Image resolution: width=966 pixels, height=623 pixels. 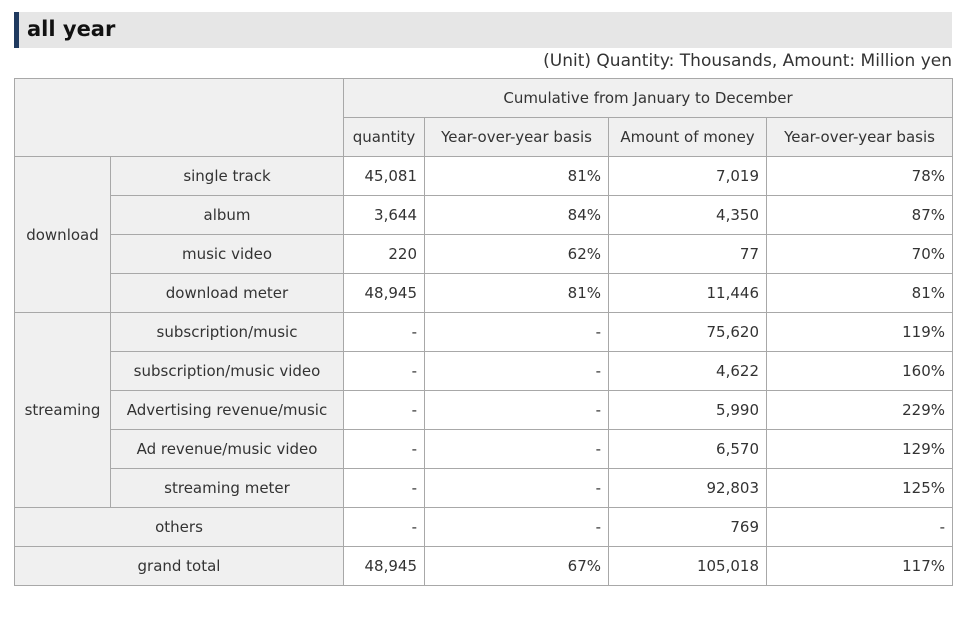 I want to click on table-row: Advertising revenue/music - - 5,990 229%, so click(x=484, y=410).